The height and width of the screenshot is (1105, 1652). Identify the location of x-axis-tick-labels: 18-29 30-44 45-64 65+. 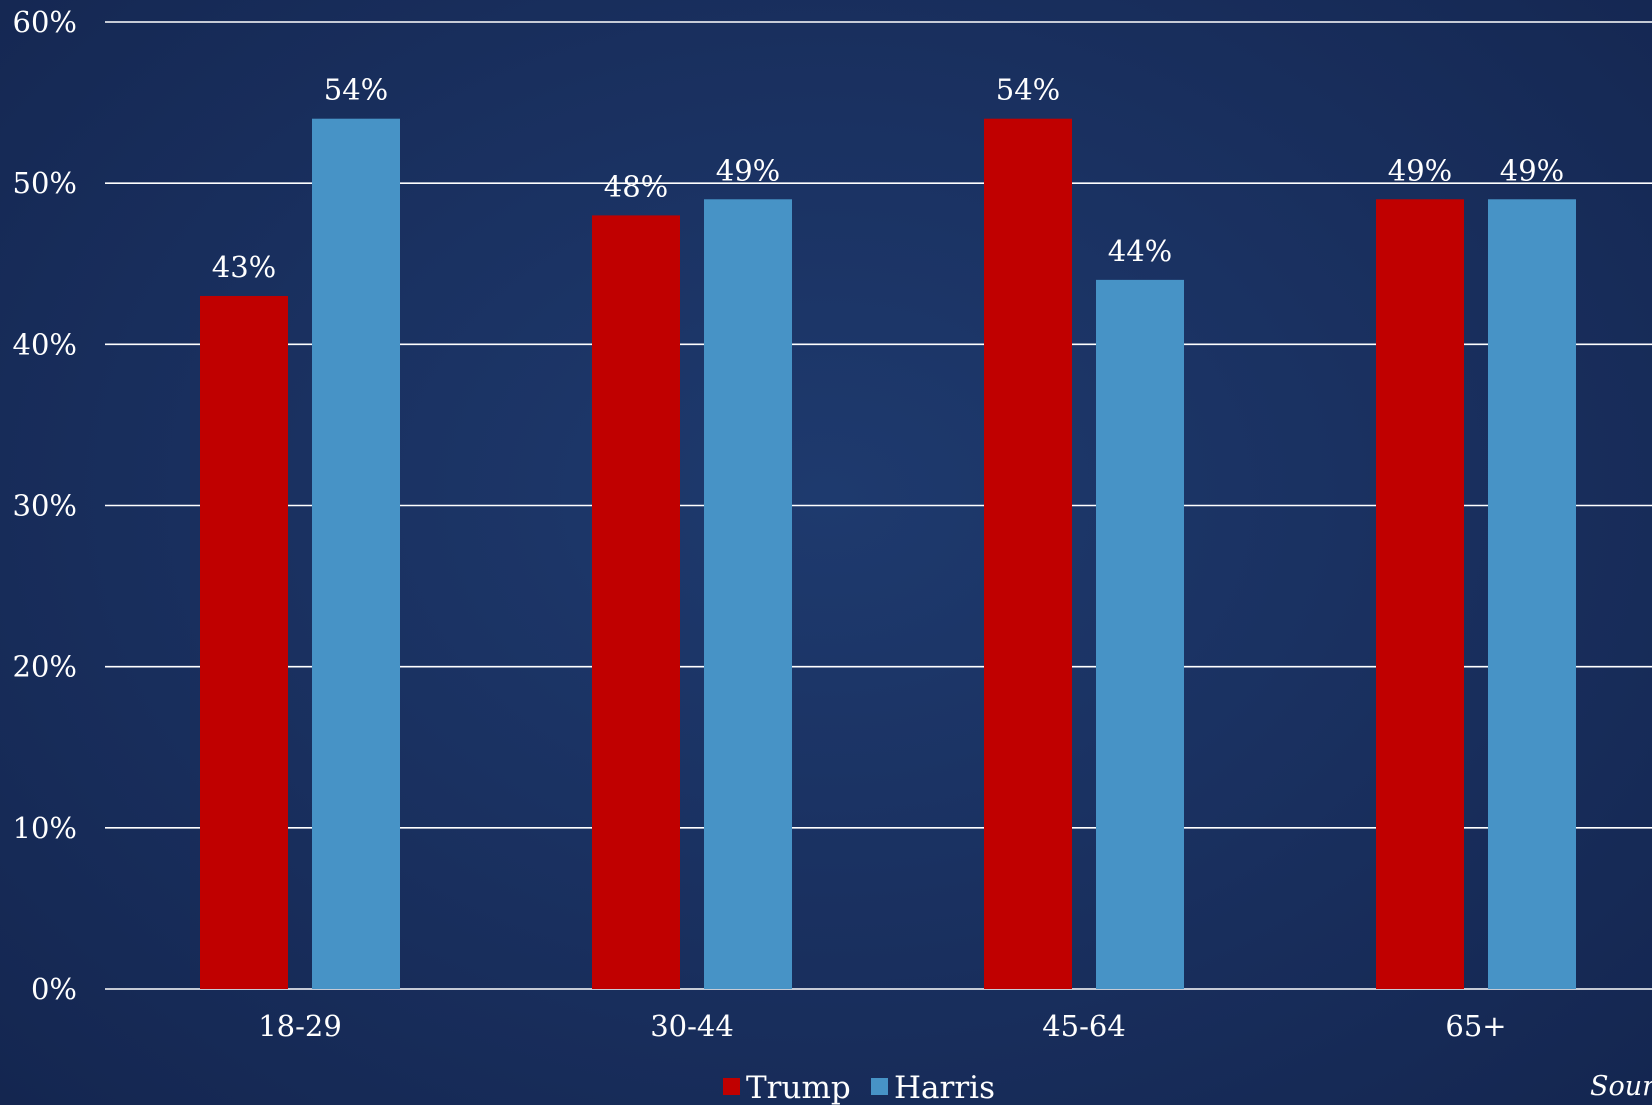
(882, 1026).